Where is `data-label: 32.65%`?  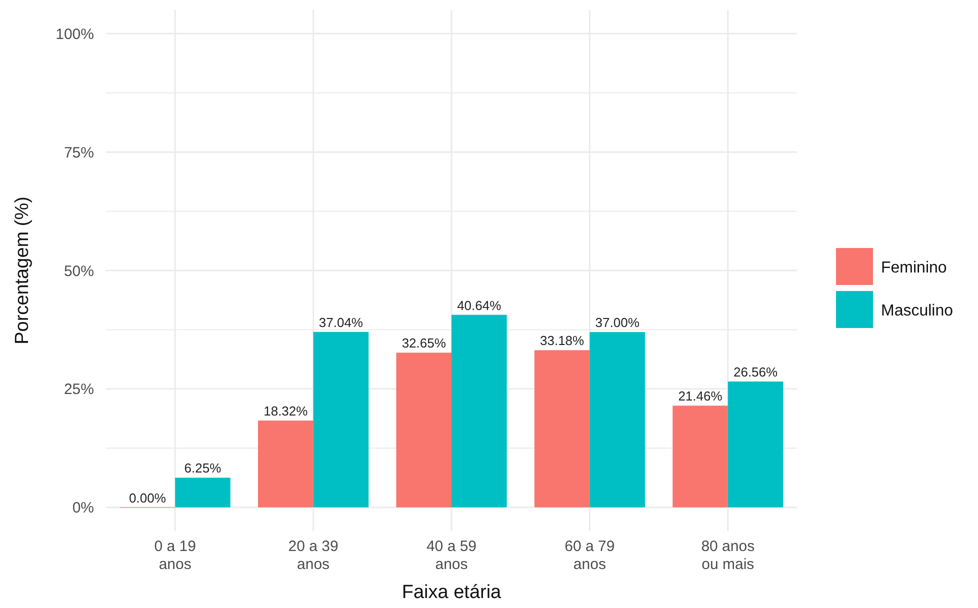
data-label: 32.65% is located at coordinates (424, 343).